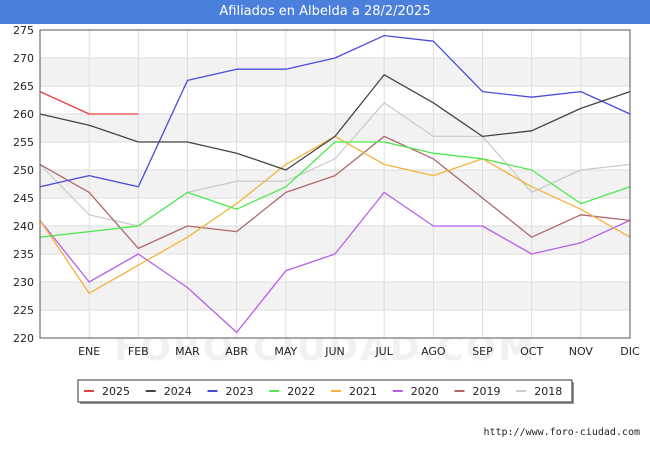  Describe the element at coordinates (531, 351) in the screenshot. I see `x-tick-label: OCT` at that location.